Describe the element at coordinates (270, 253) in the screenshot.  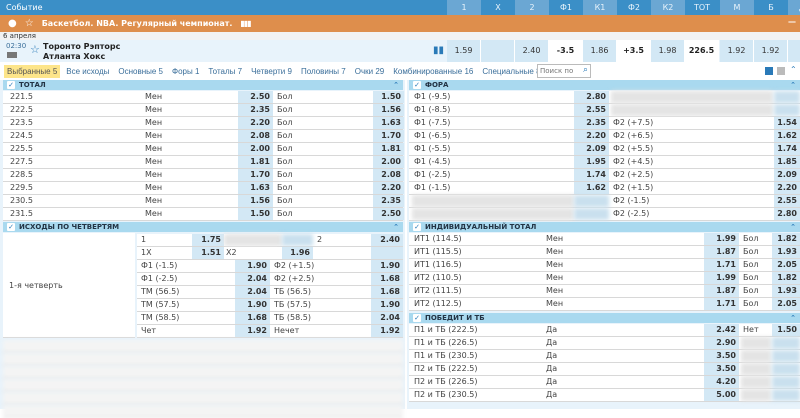
I see `quarter-row: 1X 1.51 X2 1.96` at that location.